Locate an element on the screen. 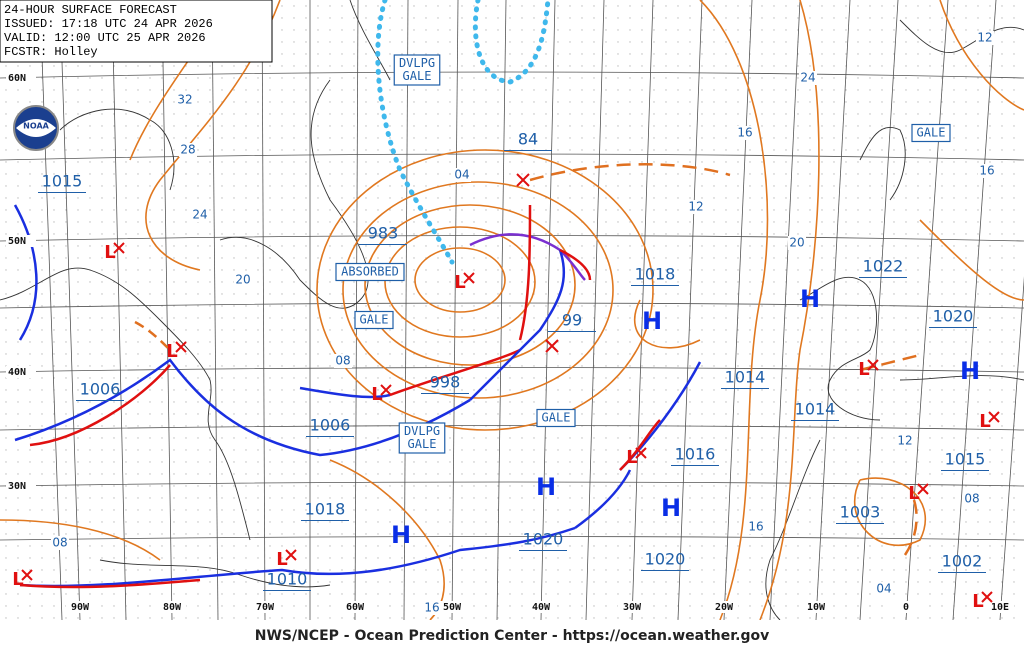 The height and width of the screenshot is (652, 1024). lon-label: 90W is located at coordinates (80, 607).